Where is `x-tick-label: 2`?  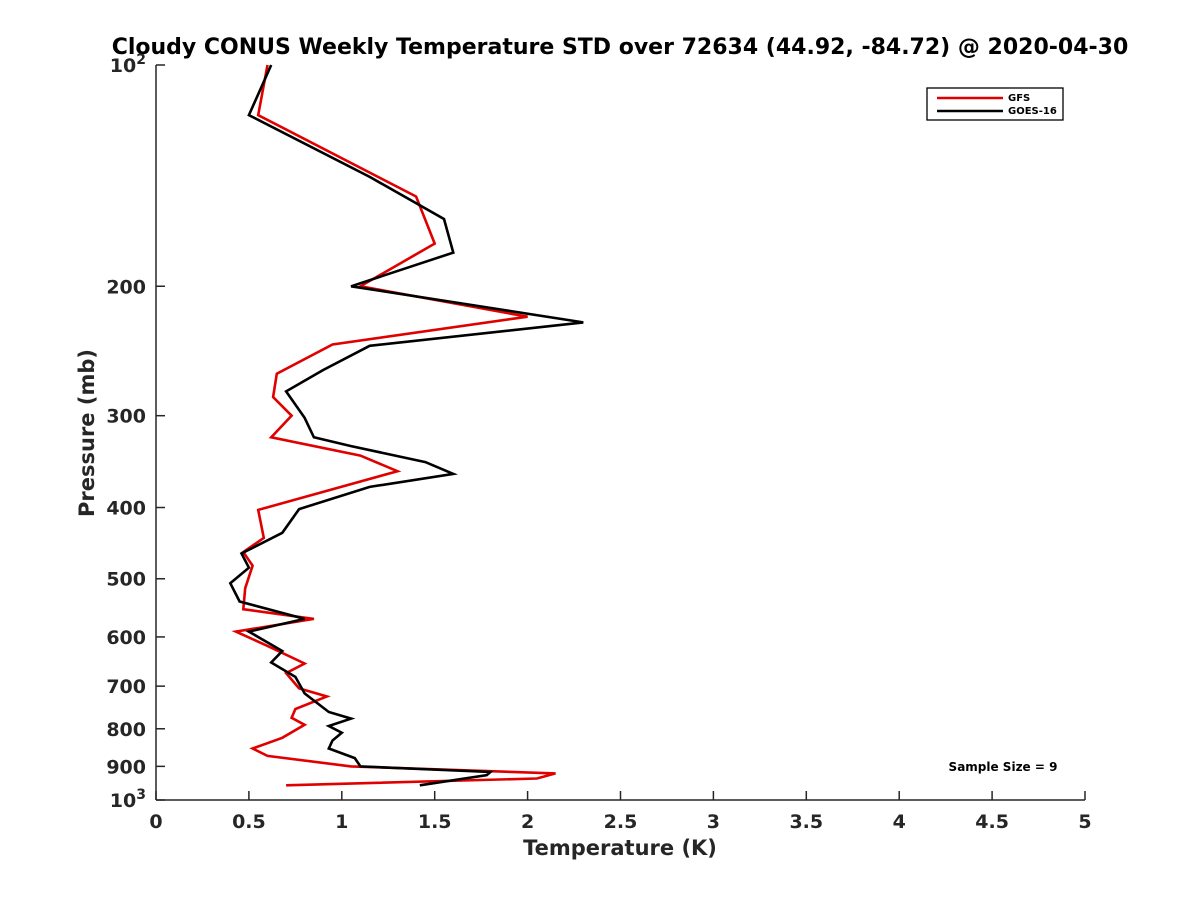
x-tick-label: 2 is located at coordinates (527, 822).